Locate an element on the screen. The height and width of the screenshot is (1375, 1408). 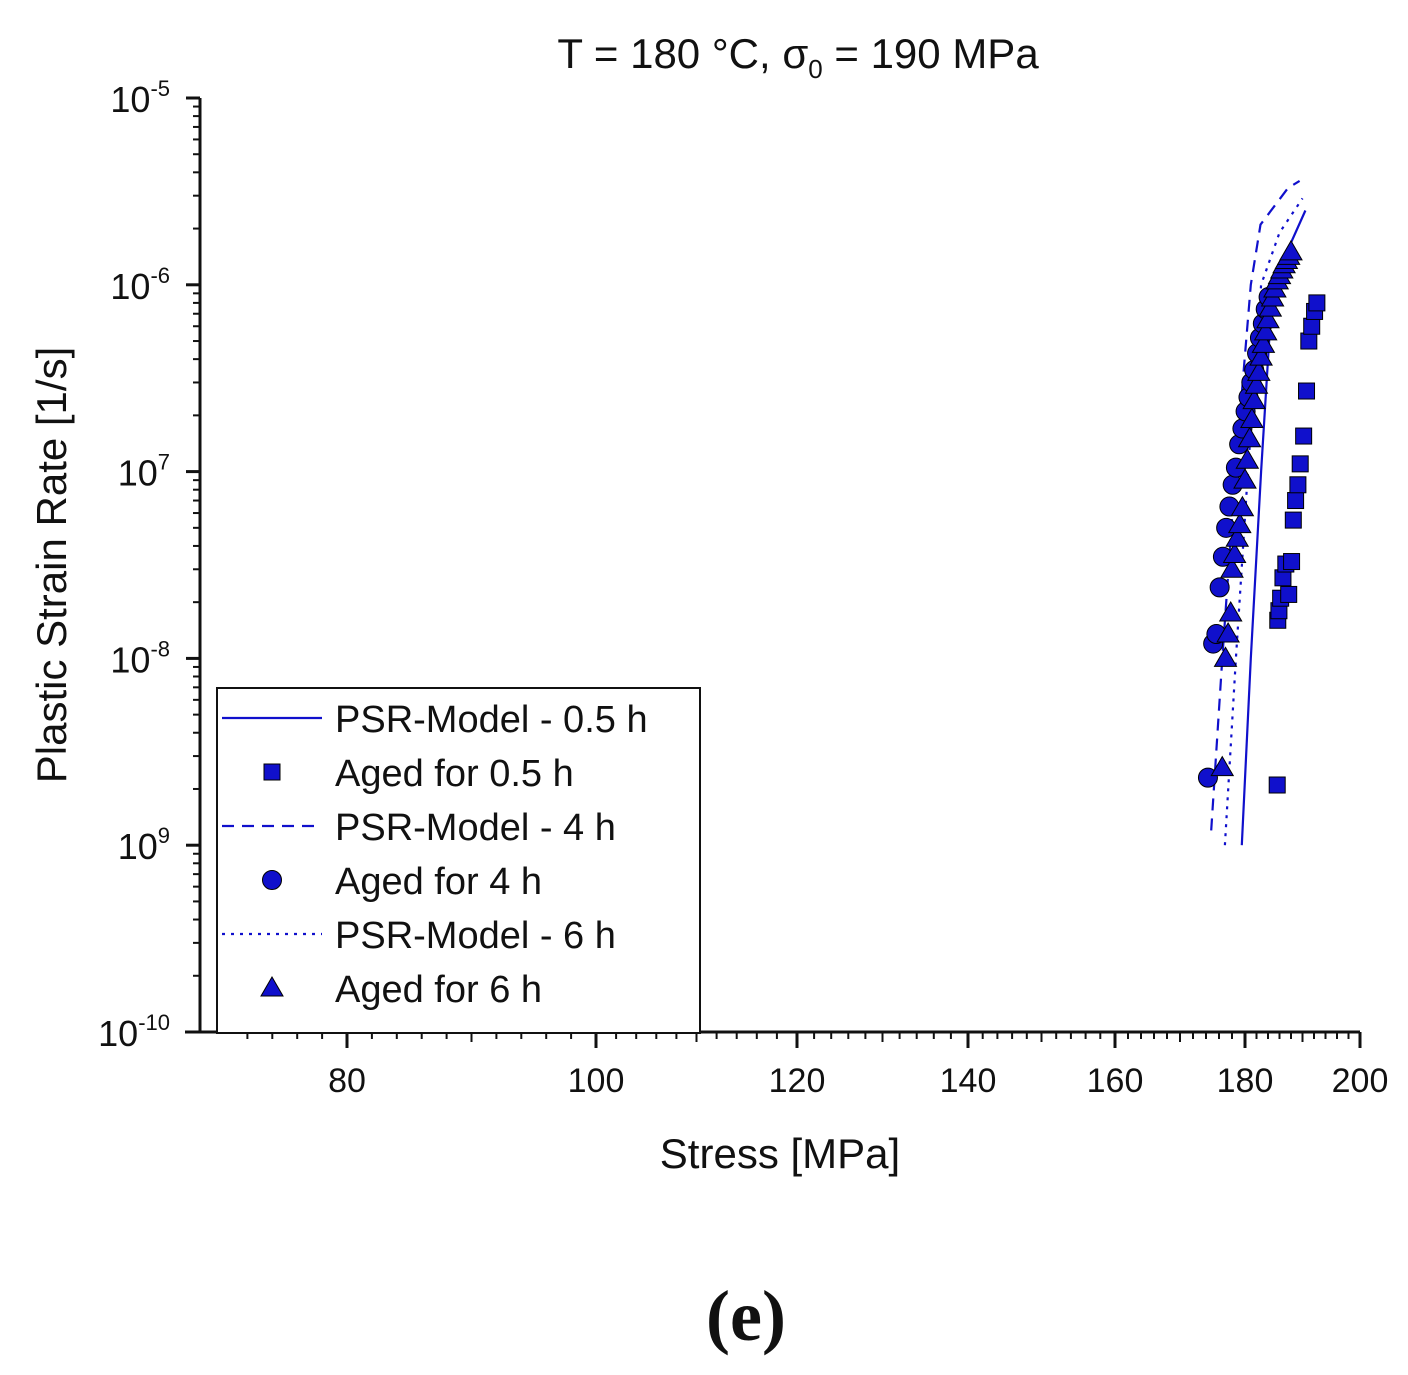
series-line-dotted is located at coordinates (1263, 521).